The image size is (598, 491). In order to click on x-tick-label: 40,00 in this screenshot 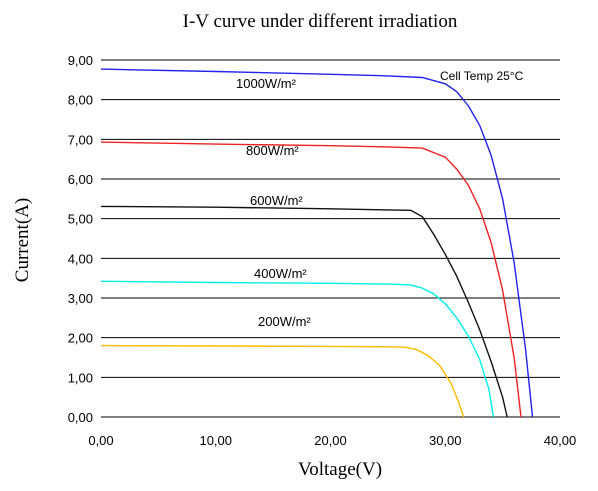, I will do `click(560, 440)`.